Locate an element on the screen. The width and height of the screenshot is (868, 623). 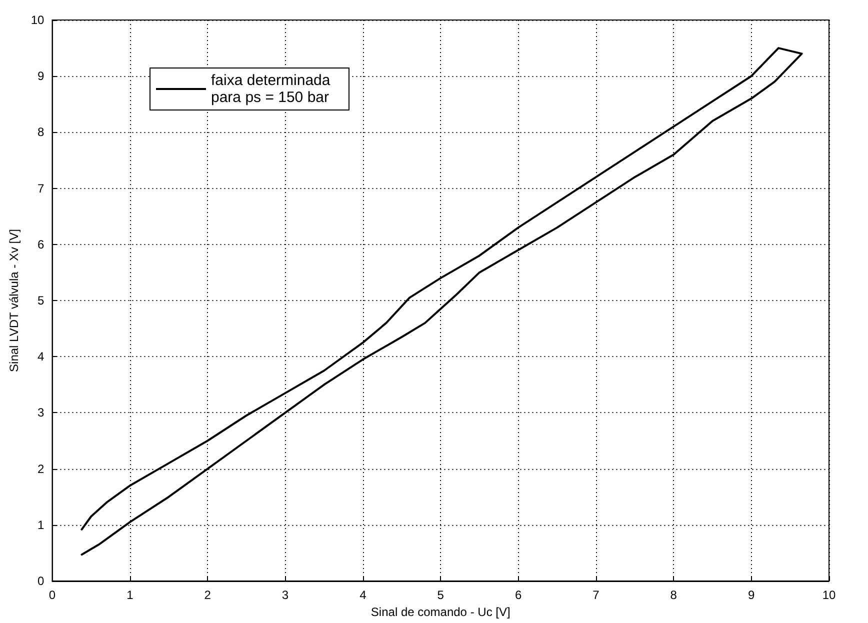
y-tick-label: 4 is located at coordinates (41, 357).